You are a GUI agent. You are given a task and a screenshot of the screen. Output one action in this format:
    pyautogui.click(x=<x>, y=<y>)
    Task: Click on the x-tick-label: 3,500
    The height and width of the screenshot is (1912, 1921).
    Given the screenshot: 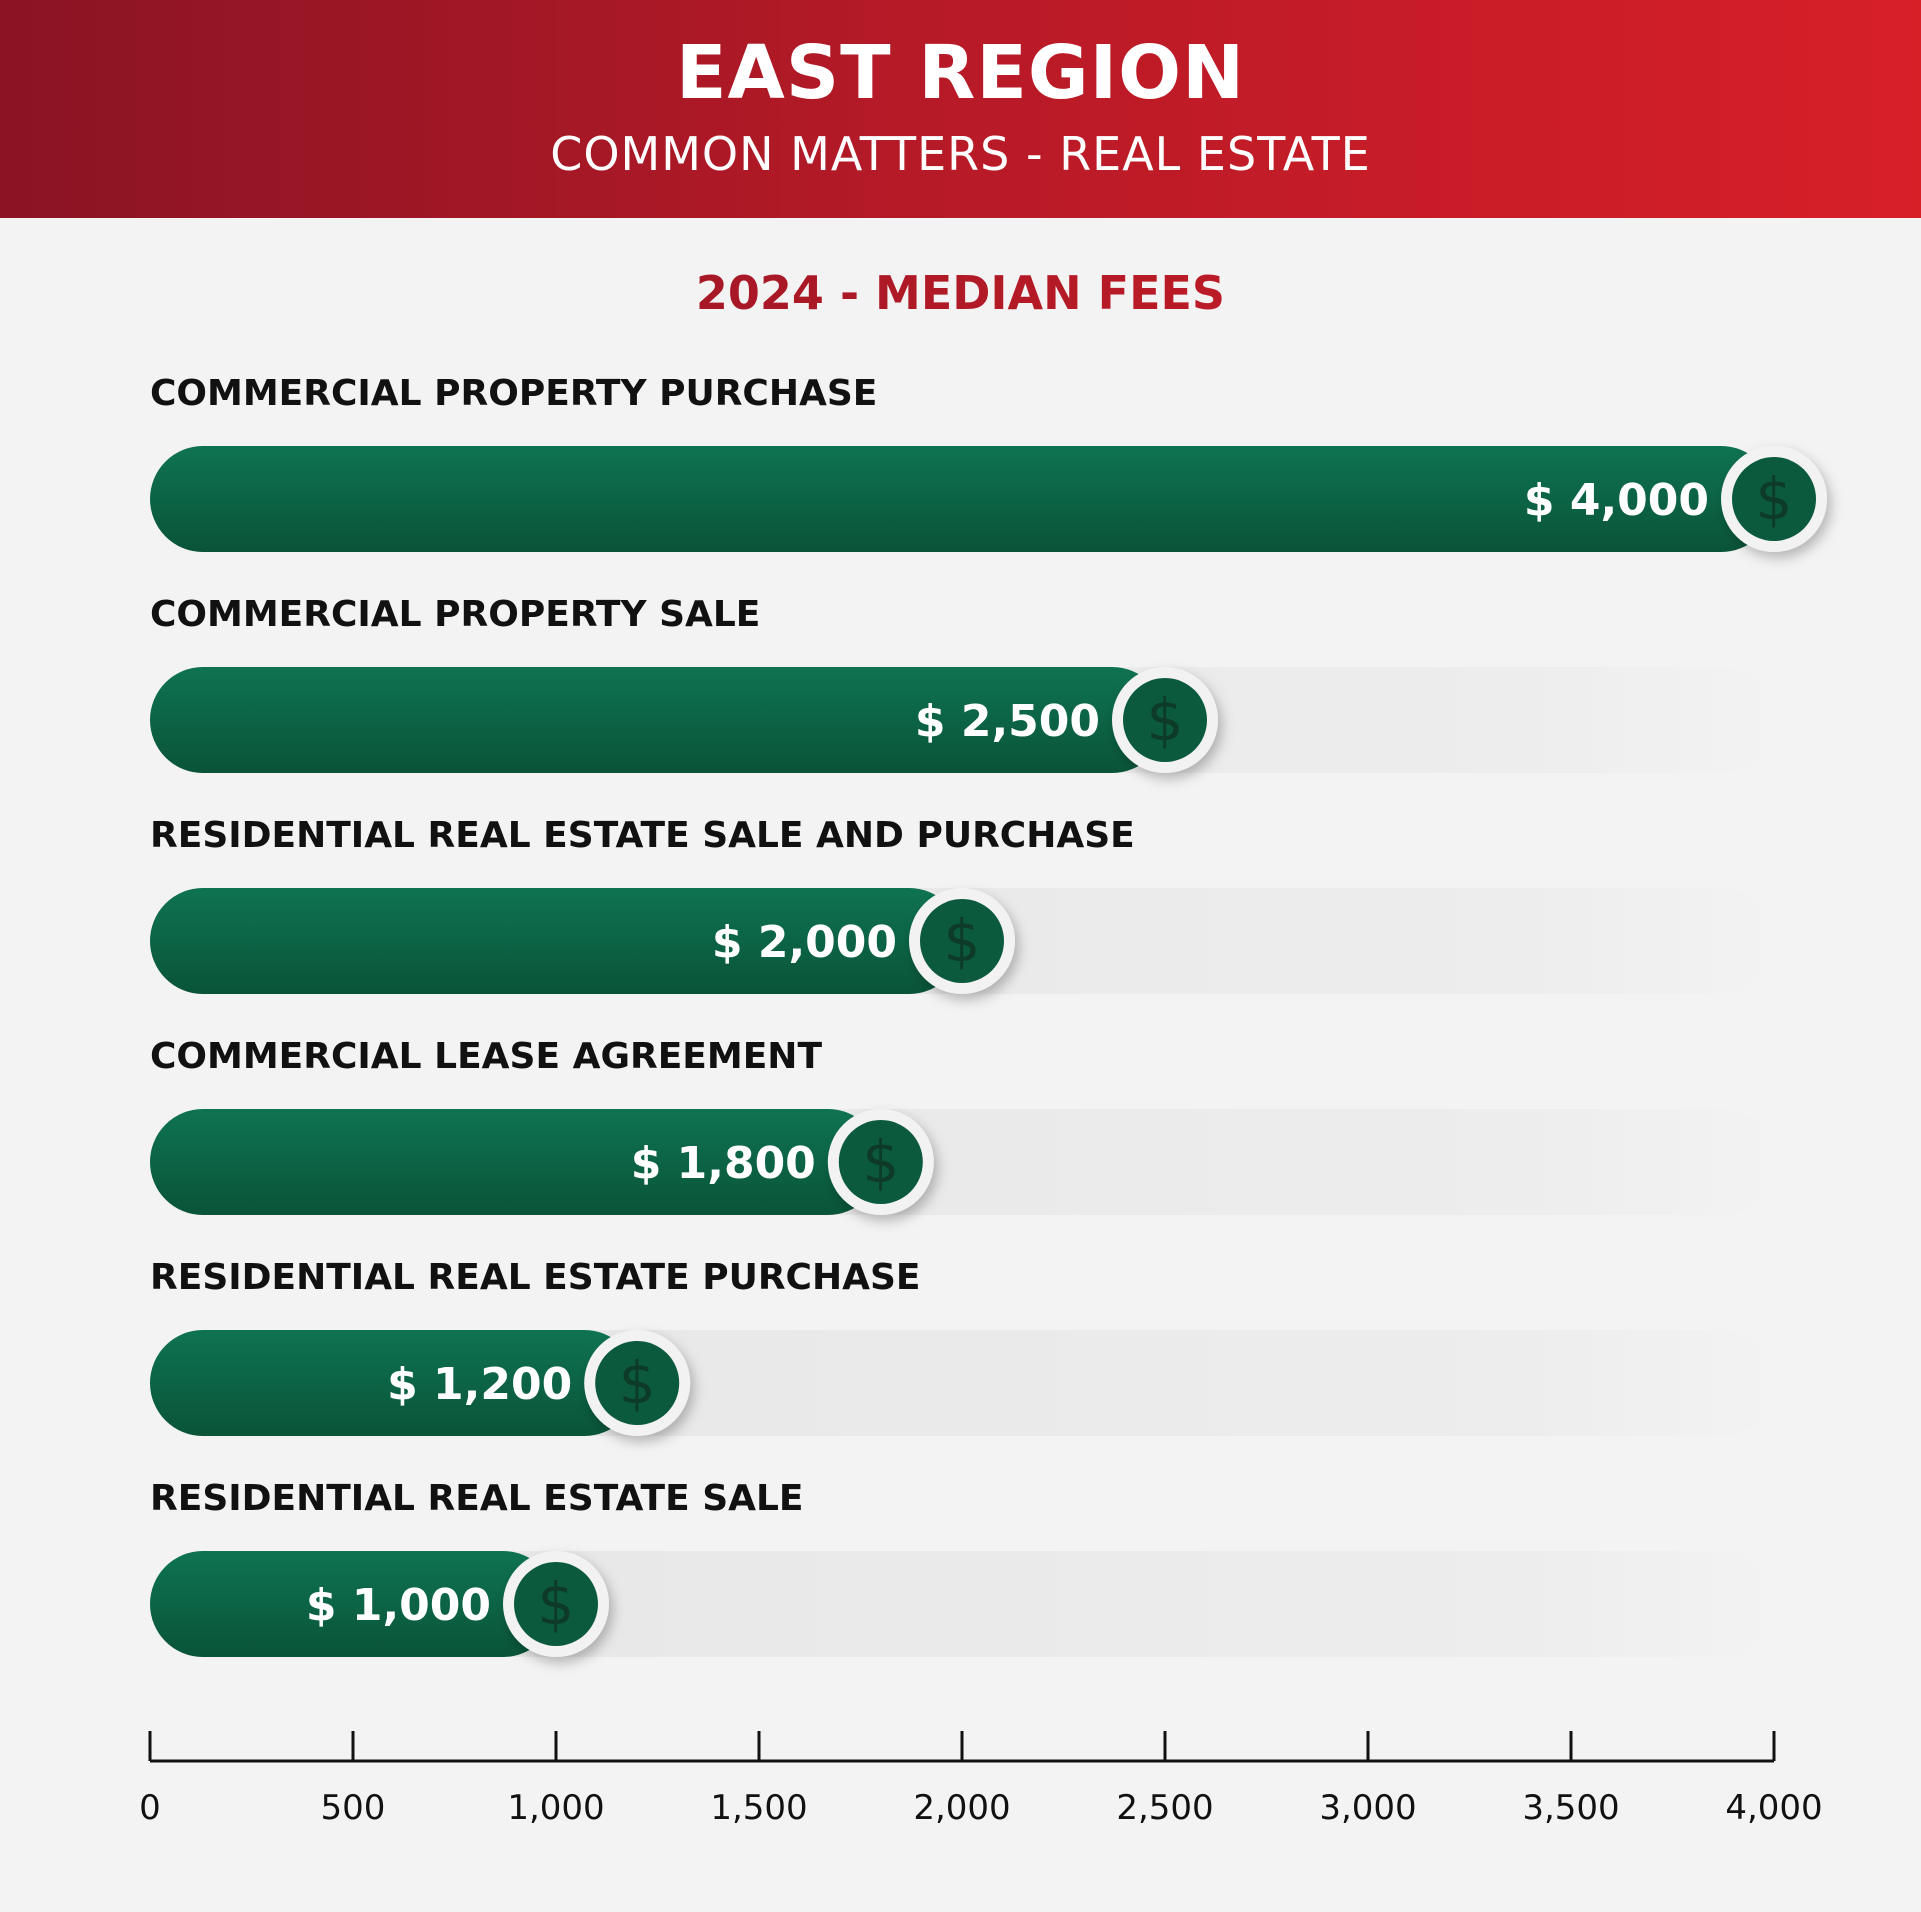 What is the action you would take?
    pyautogui.click(x=1570, y=1808)
    